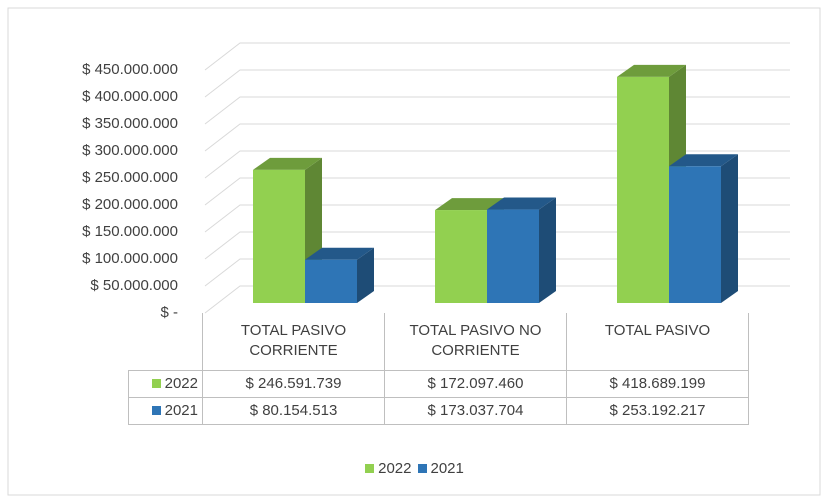 Image resolution: width=829 pixels, height=502 pixels. Describe the element at coordinates (181, 410) in the screenshot. I see `series-name: 2021` at that location.